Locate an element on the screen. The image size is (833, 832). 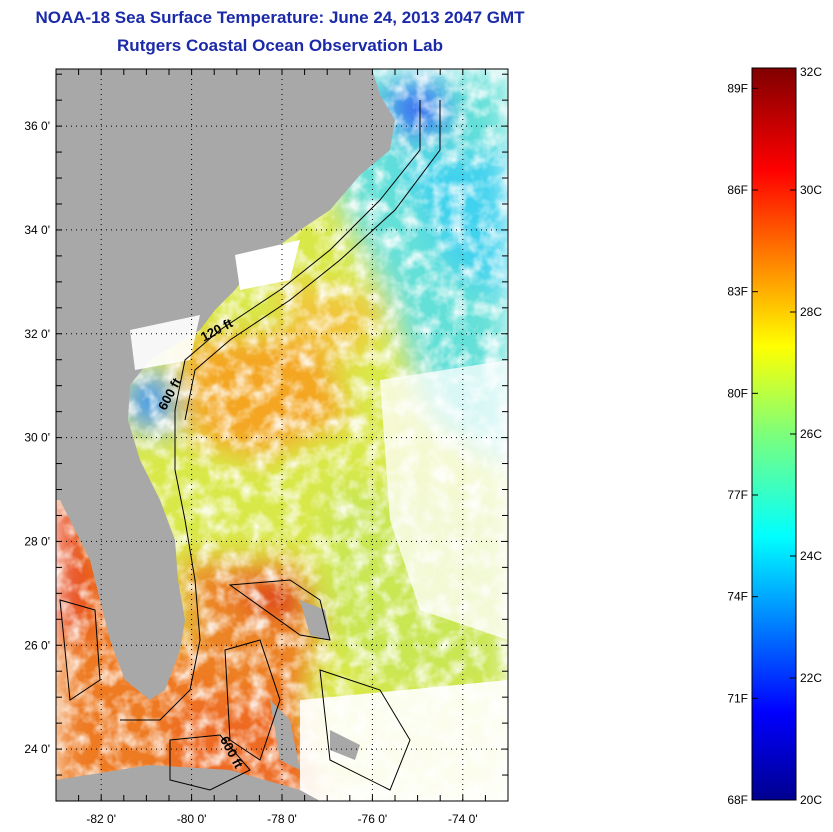
lon-tick-label: -74 0' is located at coordinates (463, 819).